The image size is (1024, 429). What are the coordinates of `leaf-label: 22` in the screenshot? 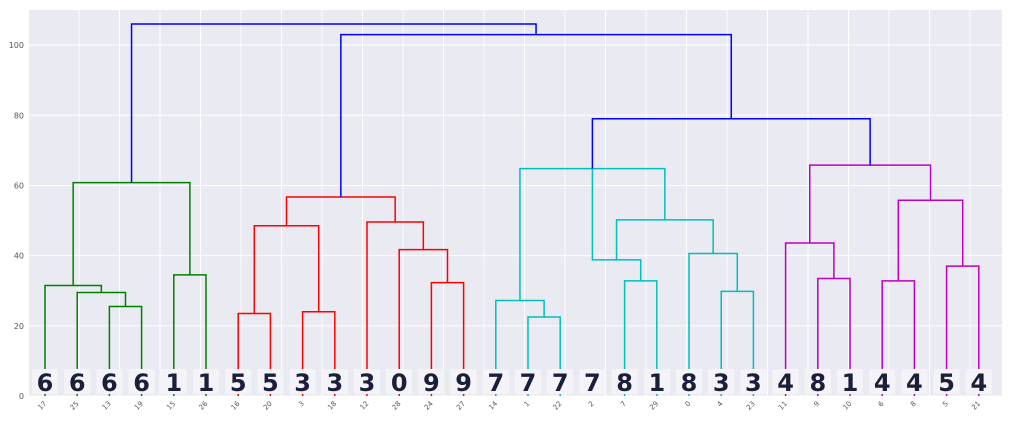 It's located at (558, 406).